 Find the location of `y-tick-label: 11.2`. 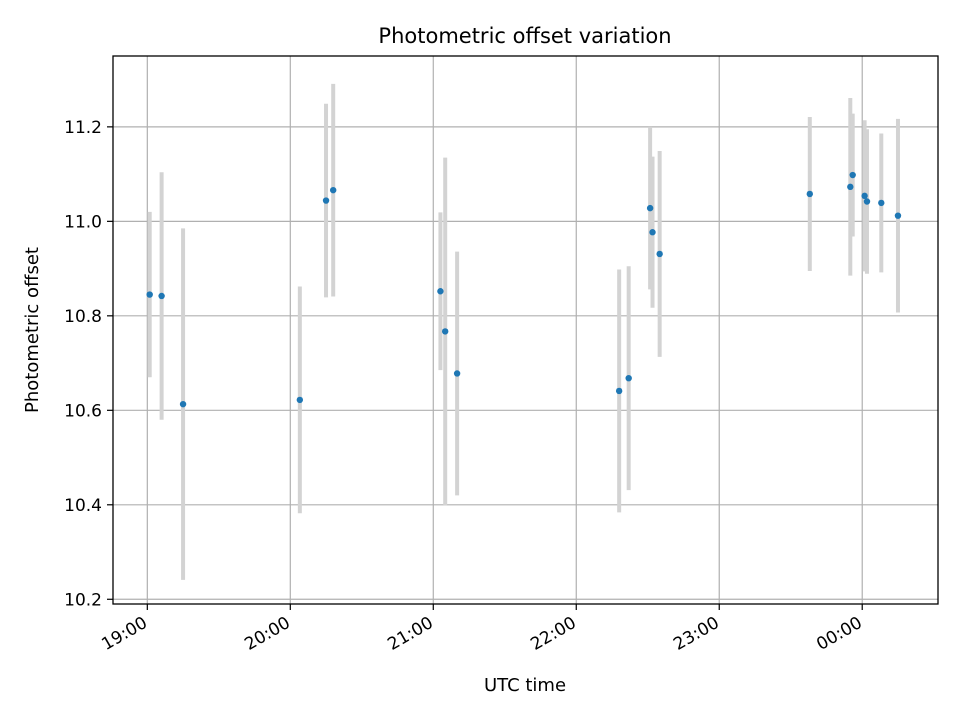

y-tick-label: 11.2 is located at coordinates (83, 128).